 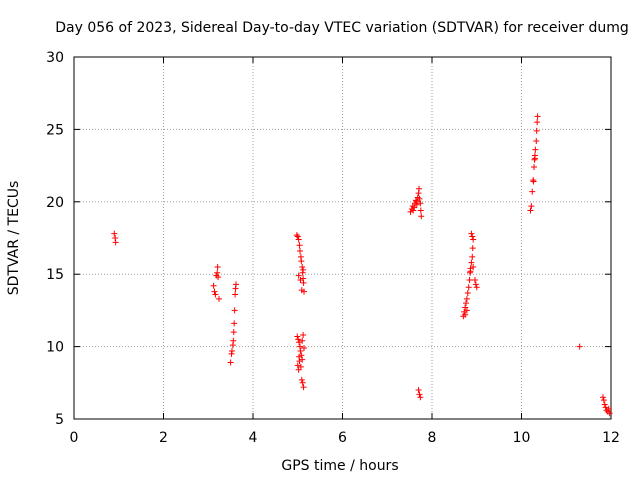 I want to click on y-tick-label: 25, so click(x=55, y=130).